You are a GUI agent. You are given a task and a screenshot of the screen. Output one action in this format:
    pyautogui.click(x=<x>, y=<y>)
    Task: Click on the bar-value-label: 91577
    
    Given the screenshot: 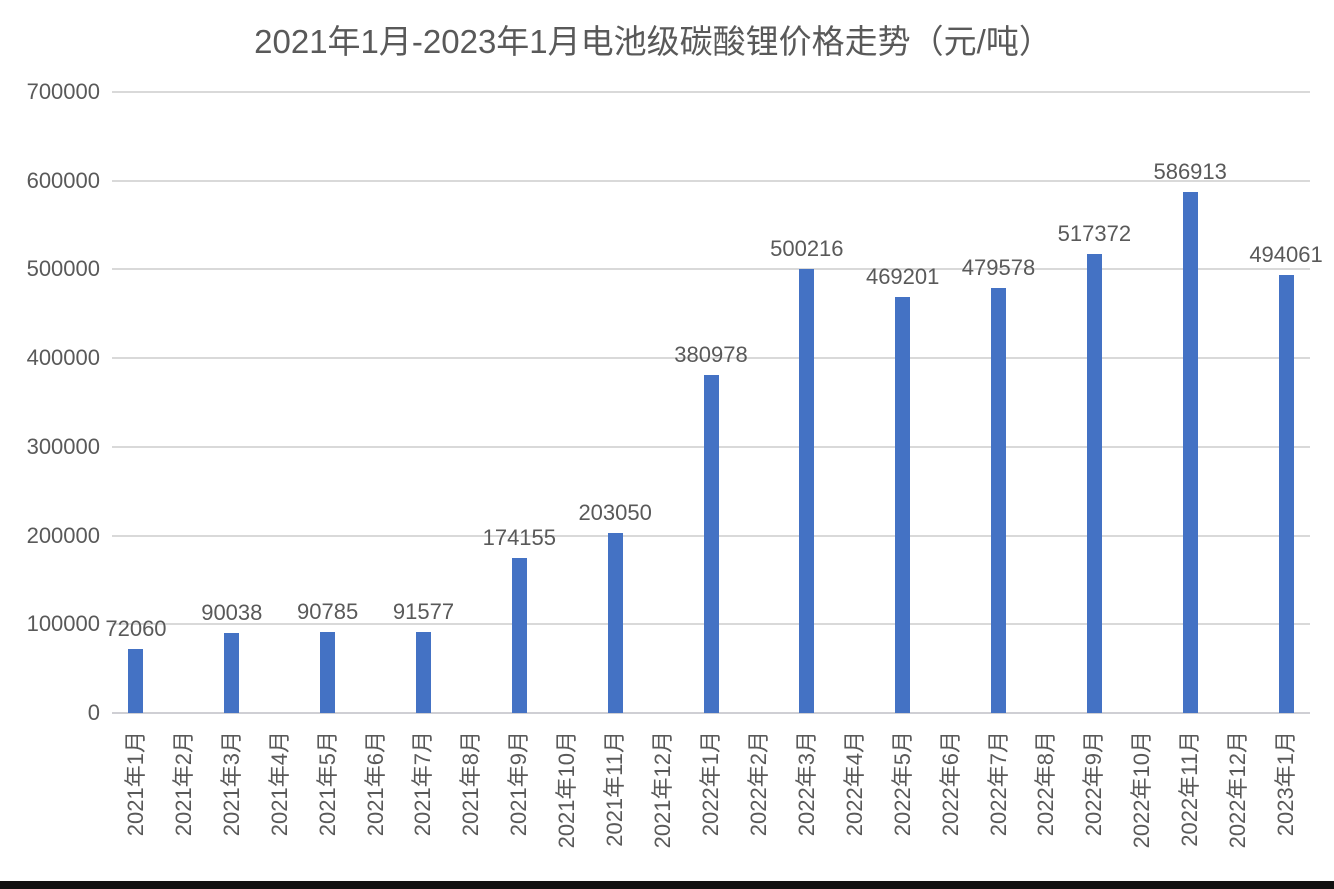 What is the action you would take?
    pyautogui.click(x=423, y=611)
    